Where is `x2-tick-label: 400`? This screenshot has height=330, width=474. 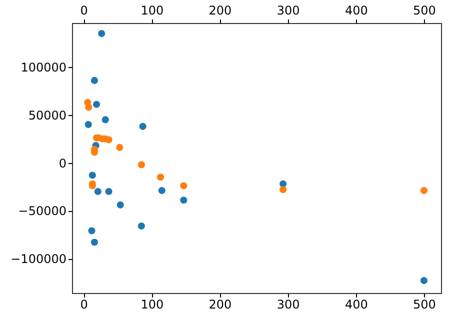 x2-tick-label: 400 is located at coordinates (356, 11).